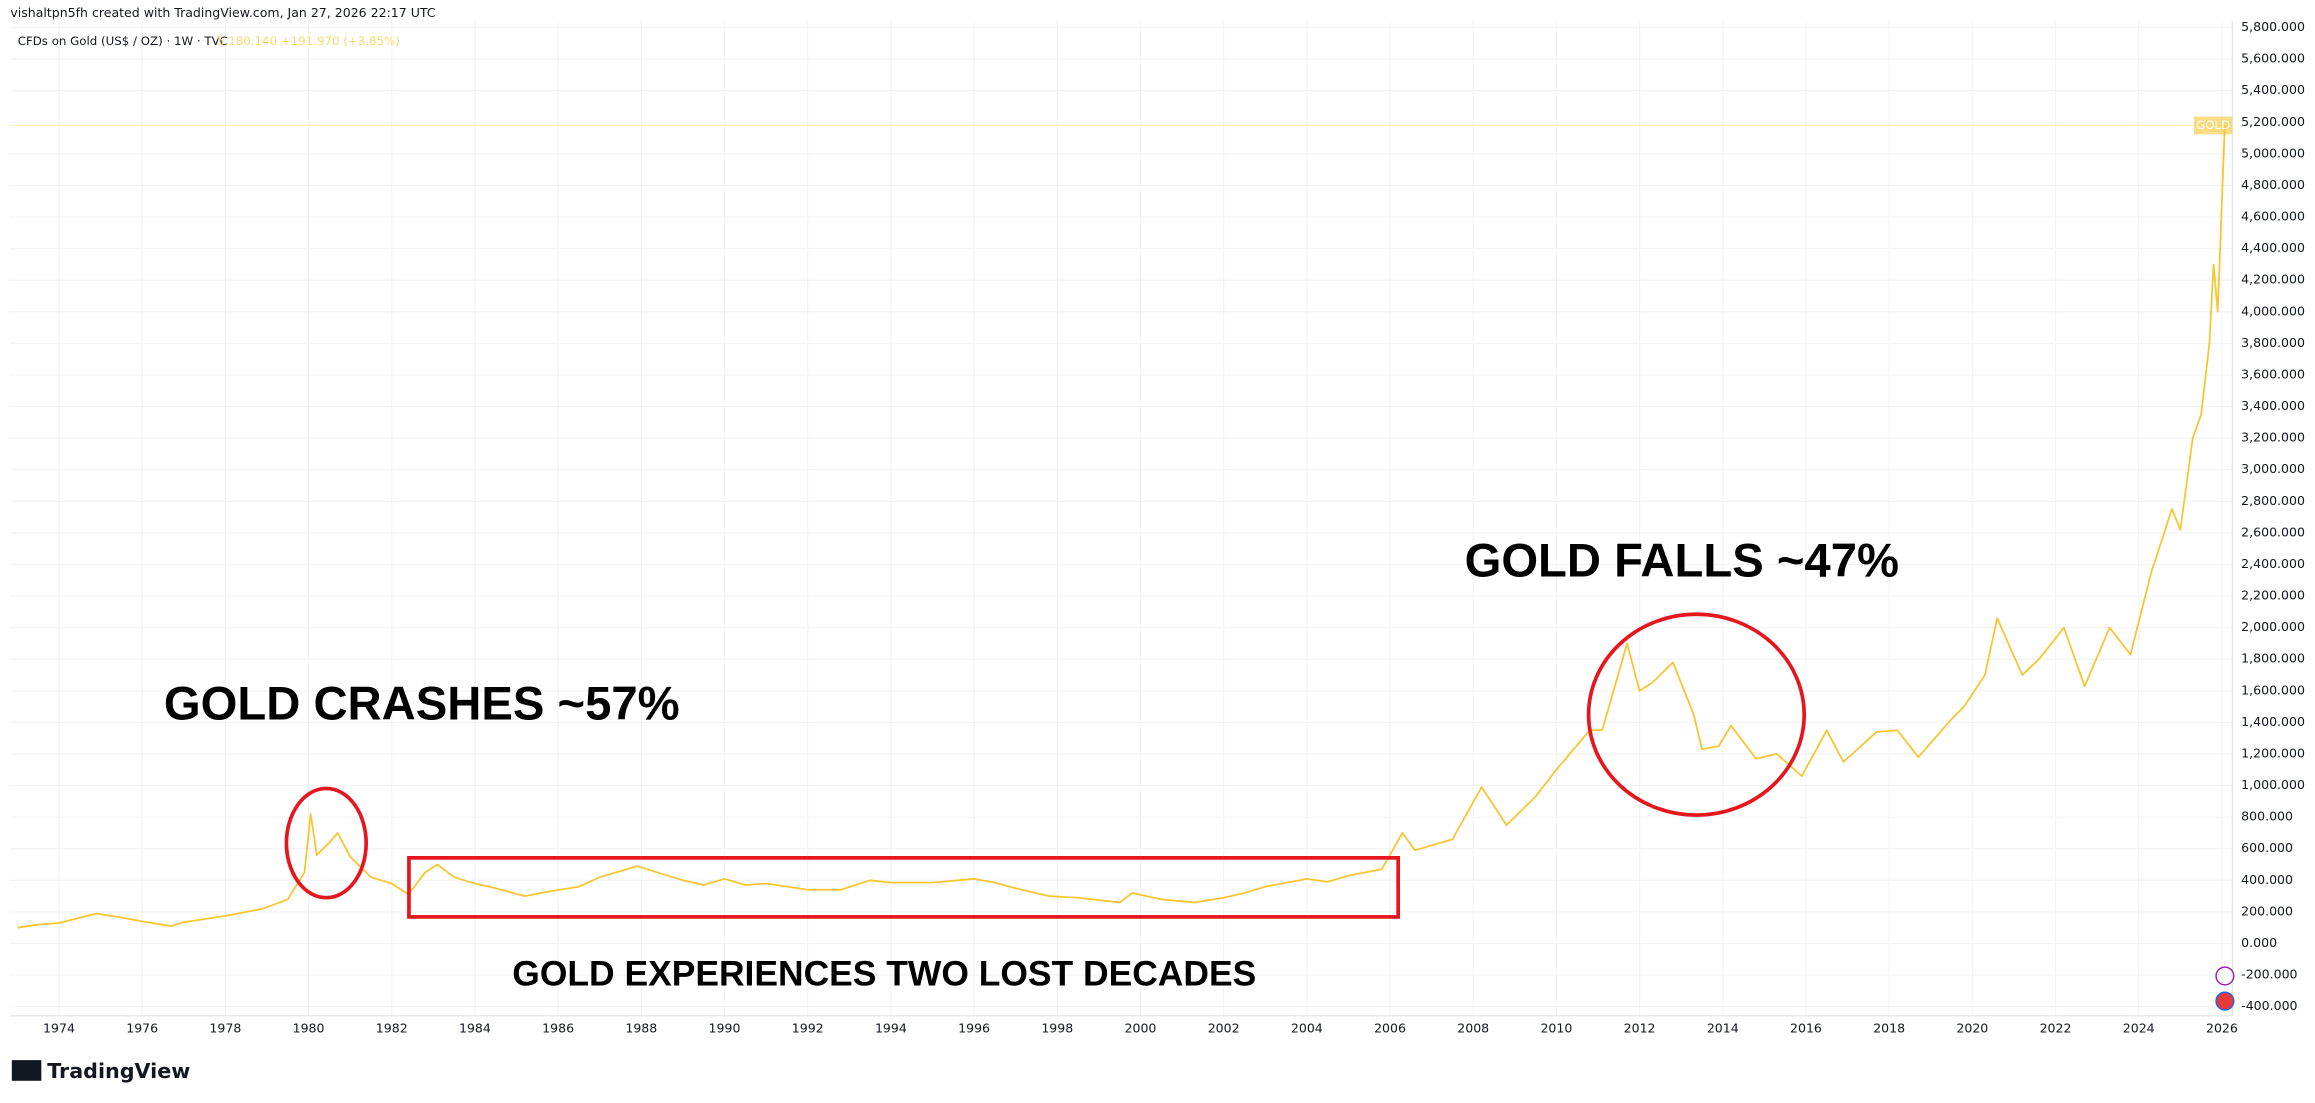 The height and width of the screenshot is (1103, 2315). What do you see at coordinates (2273, 531) in the screenshot?
I see `y-tick-label: 2,600.000` at bounding box center [2273, 531].